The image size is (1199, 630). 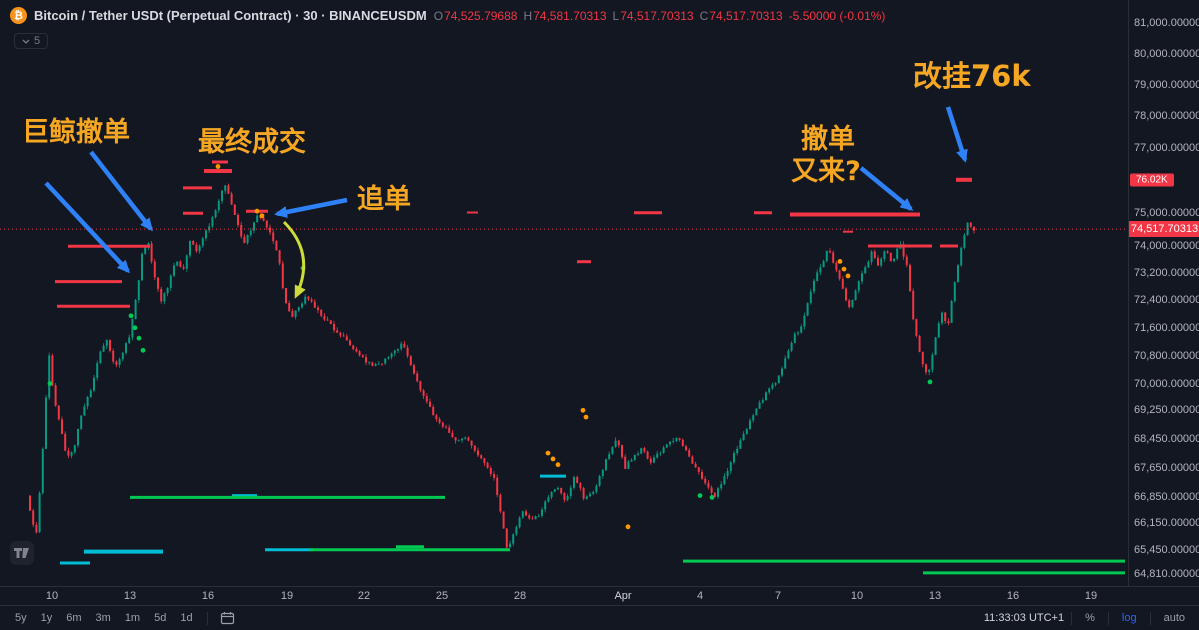 I want to click on close-label: C, so click(x=704, y=15).